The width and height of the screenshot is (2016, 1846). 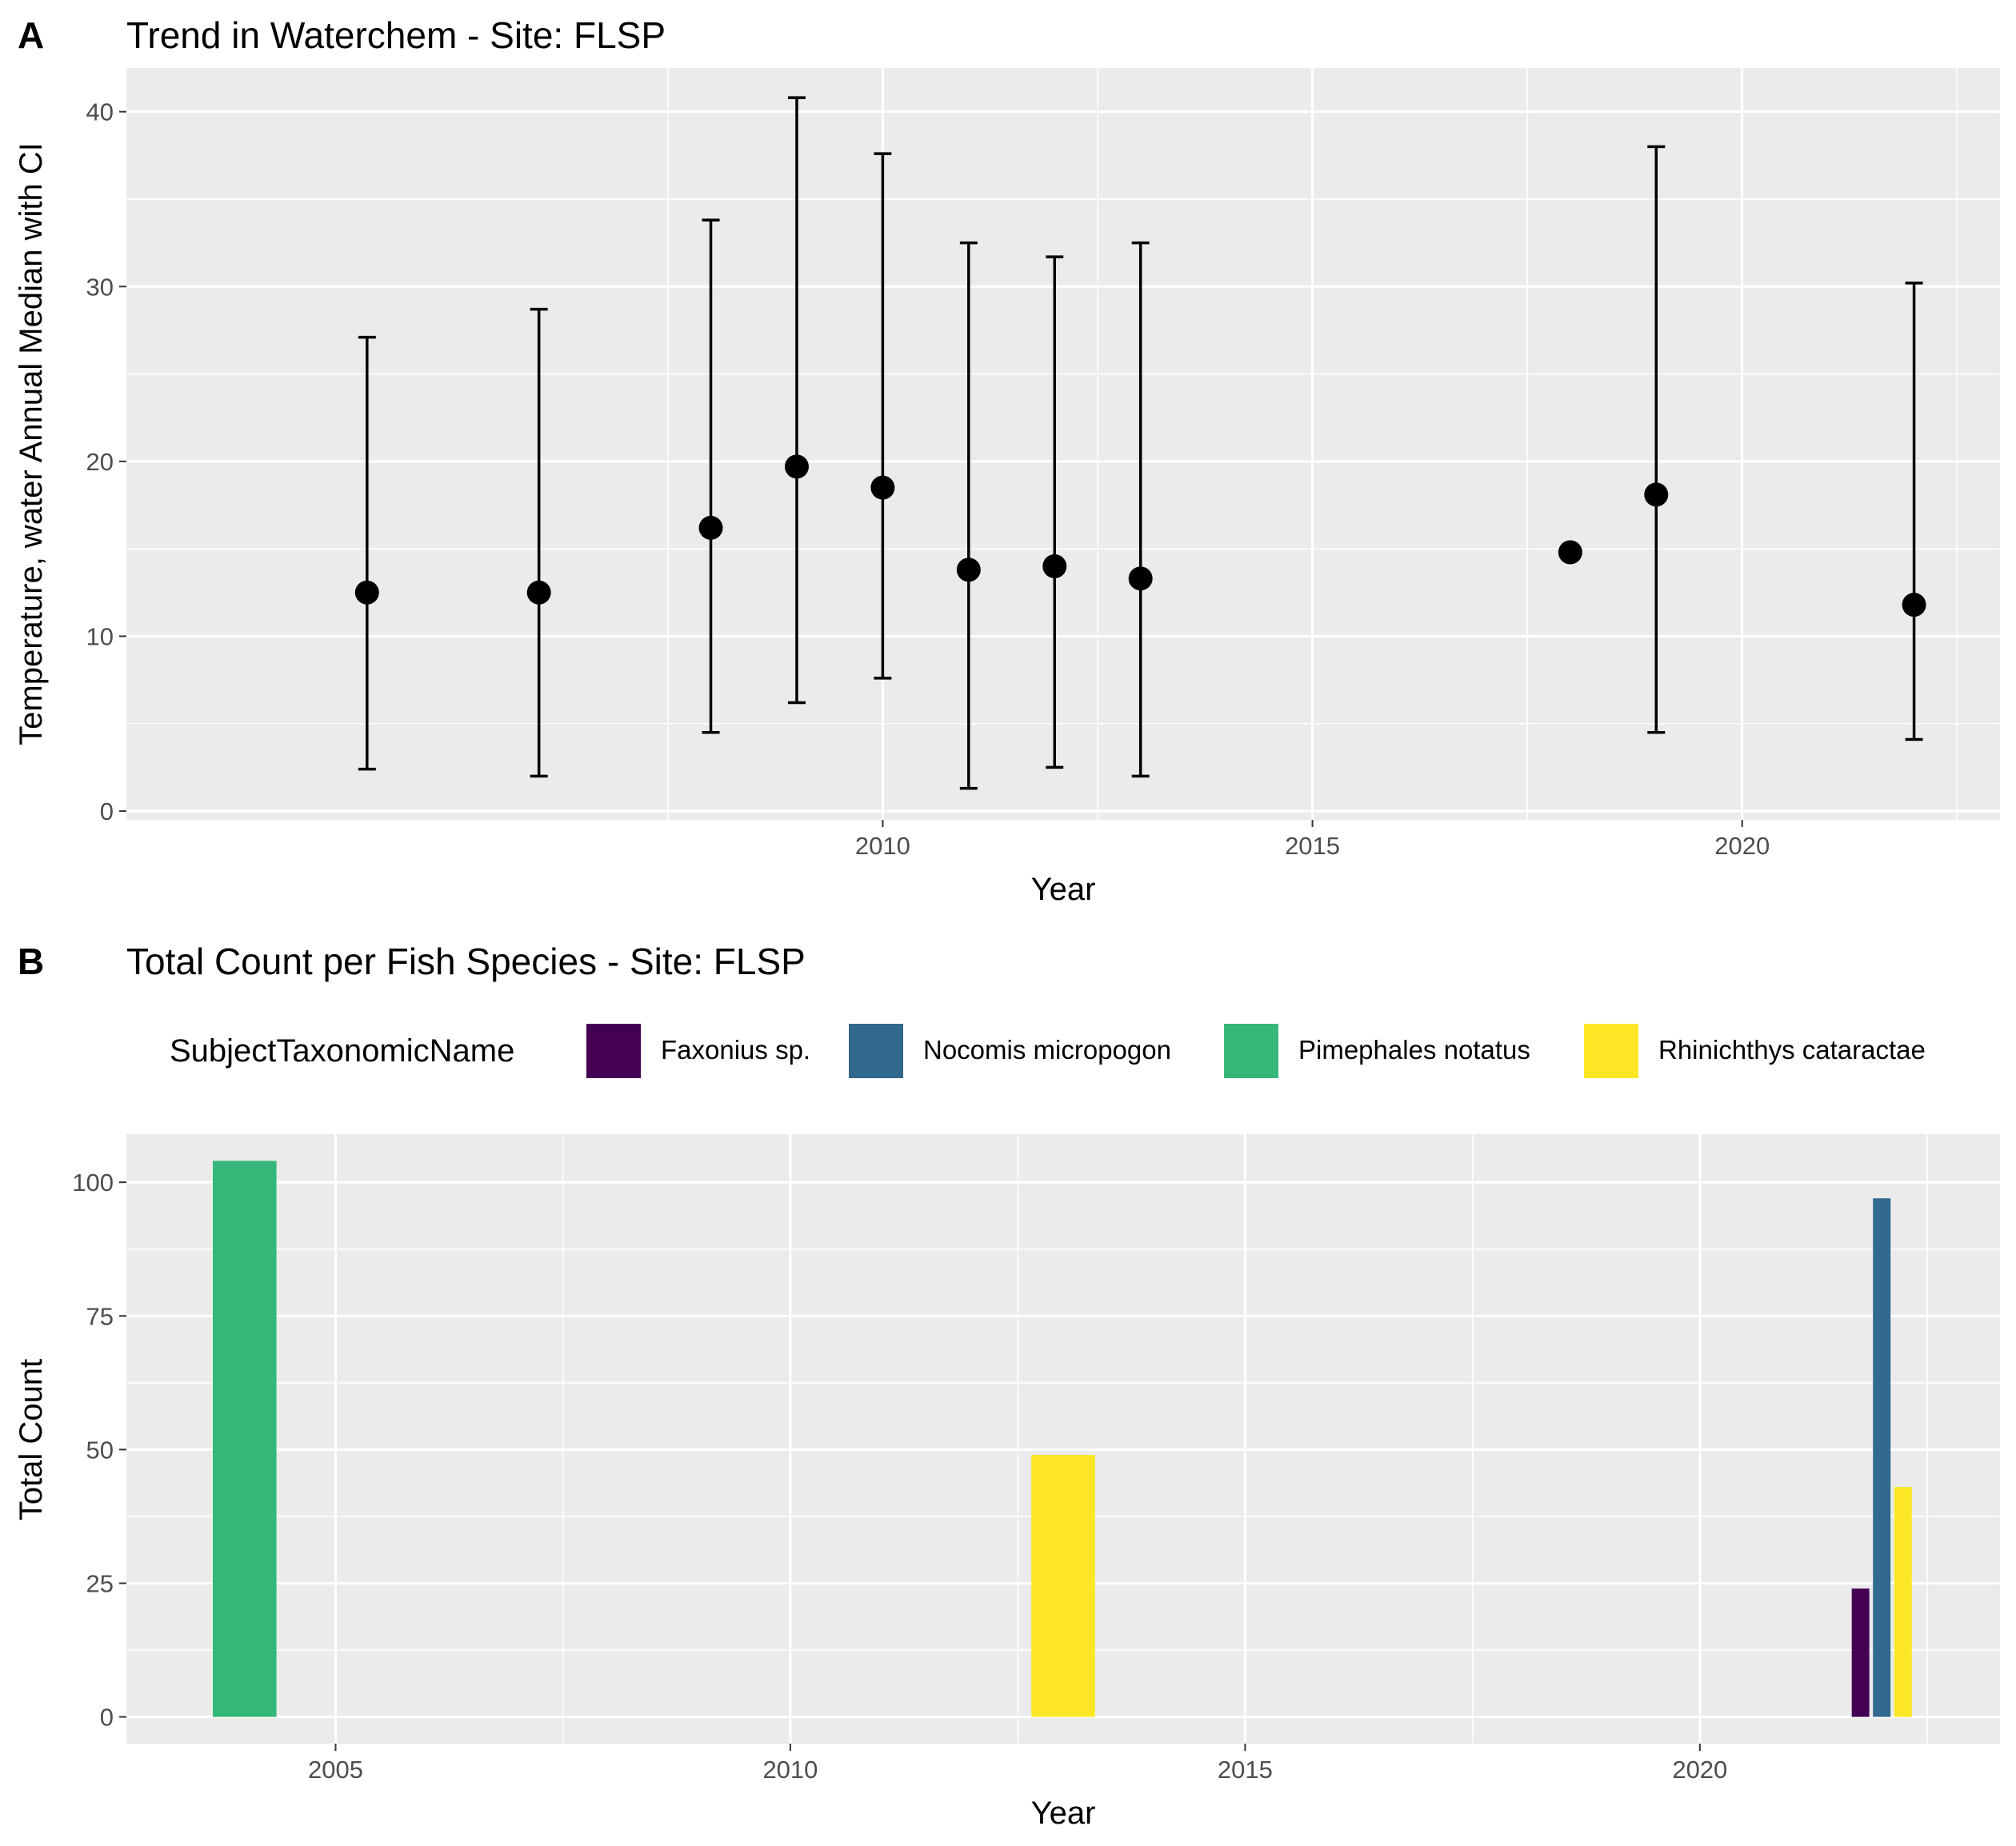 I want to click on bar-nocomis-micropogon, so click(x=1882, y=1457).